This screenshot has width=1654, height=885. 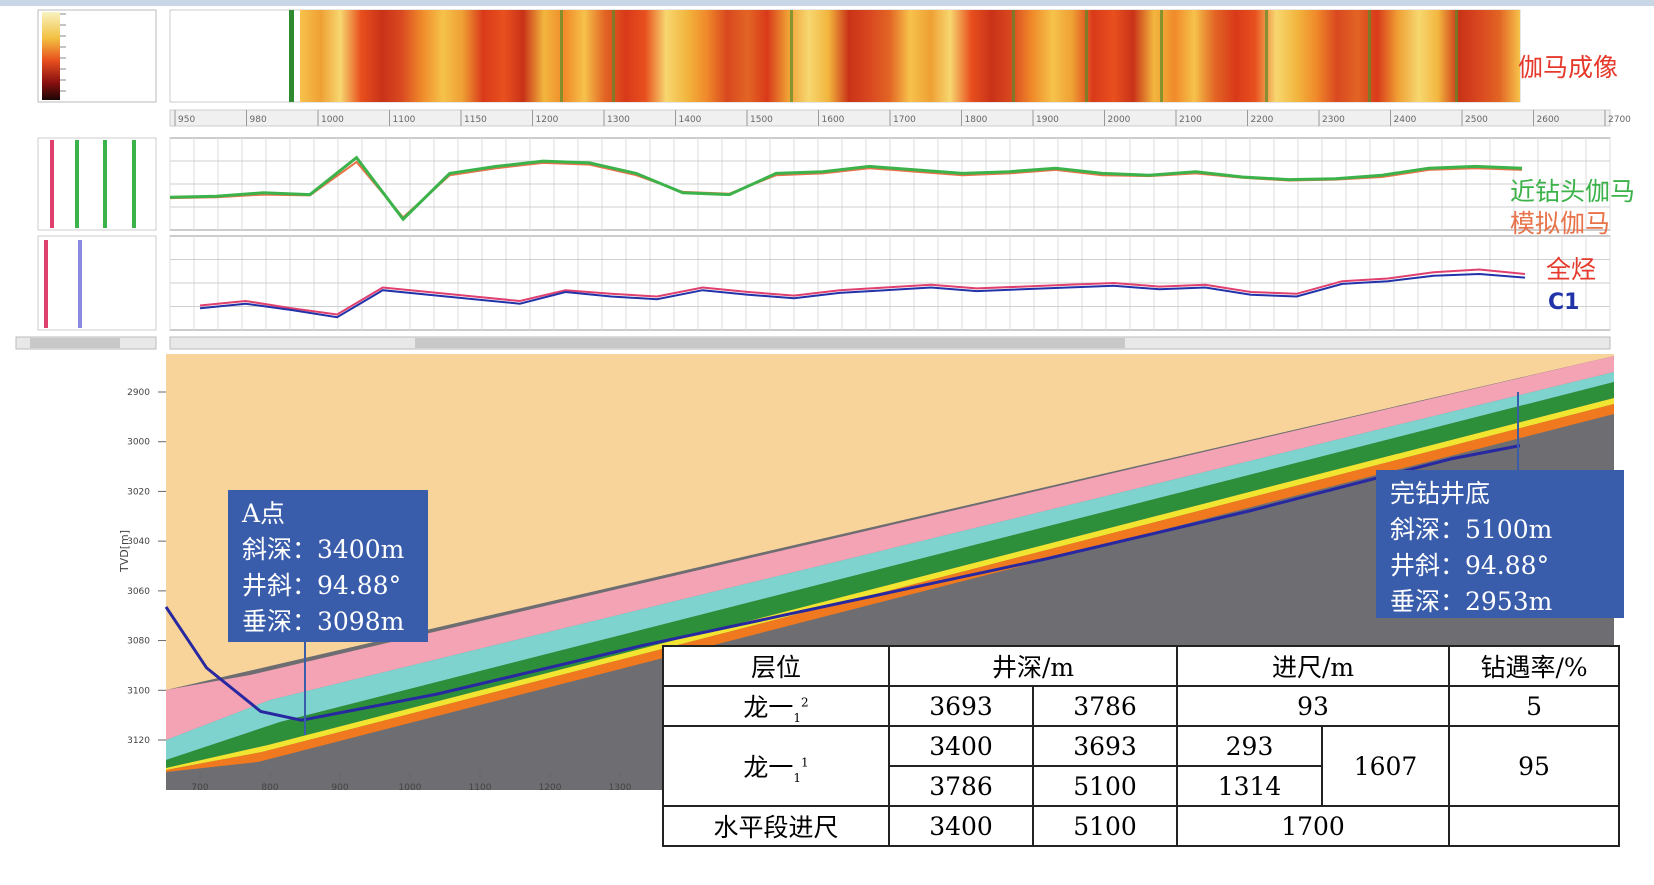 I want to click on ruler-tick-label: 1800, so click(x=976, y=120).